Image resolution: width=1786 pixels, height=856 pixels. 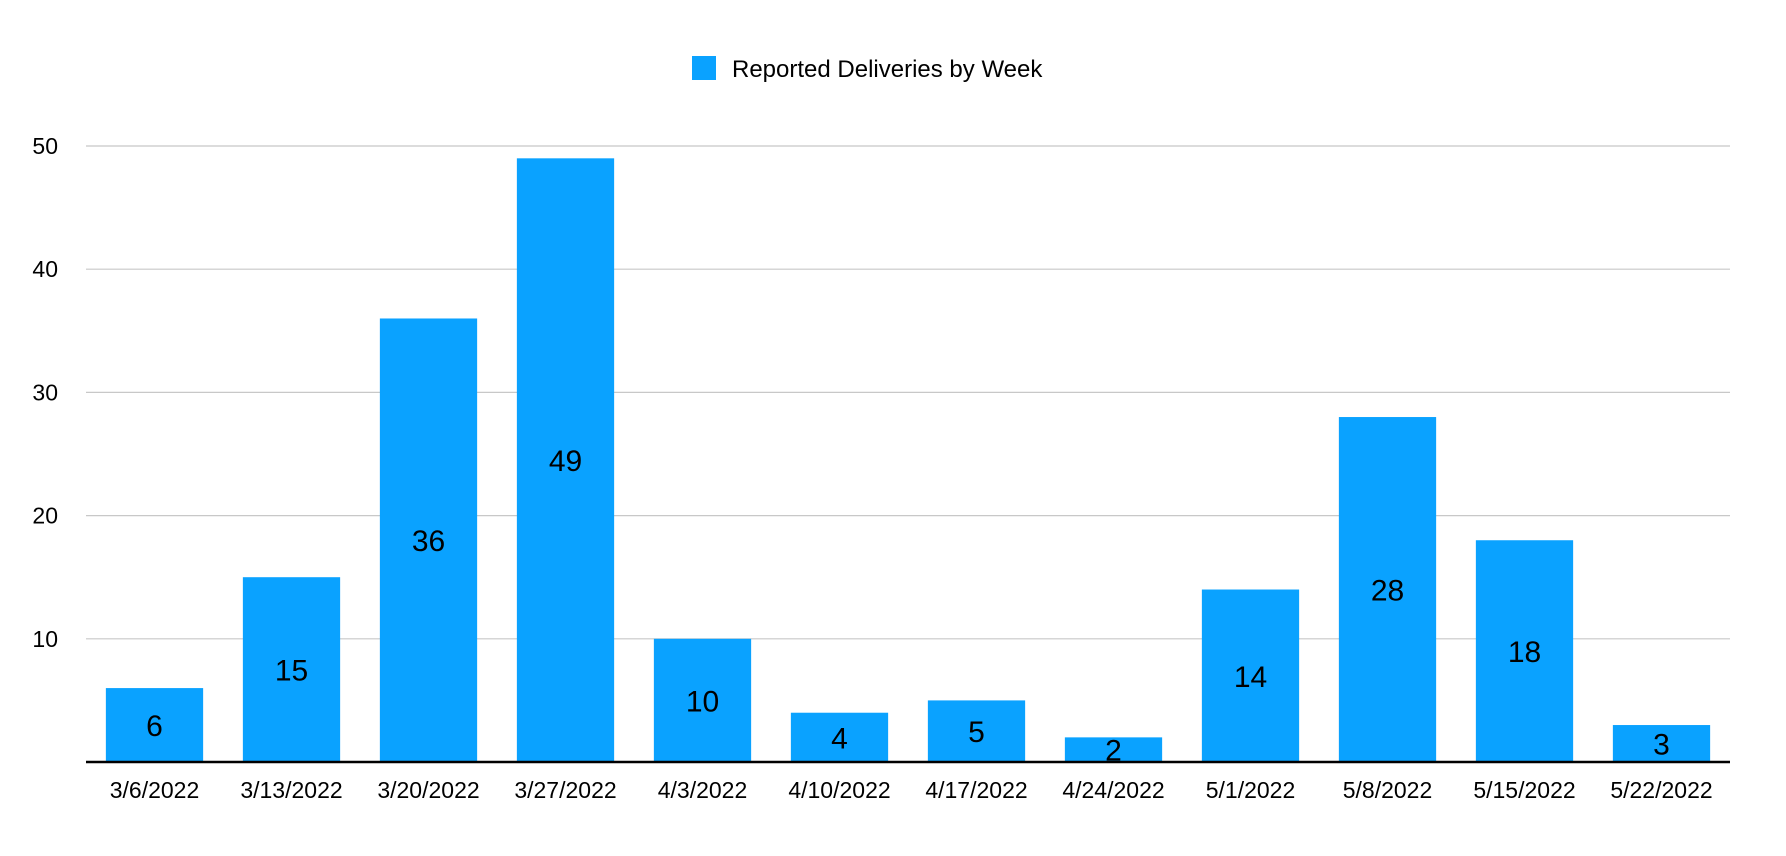 I want to click on bar-value-label: 18, so click(x=1524, y=652).